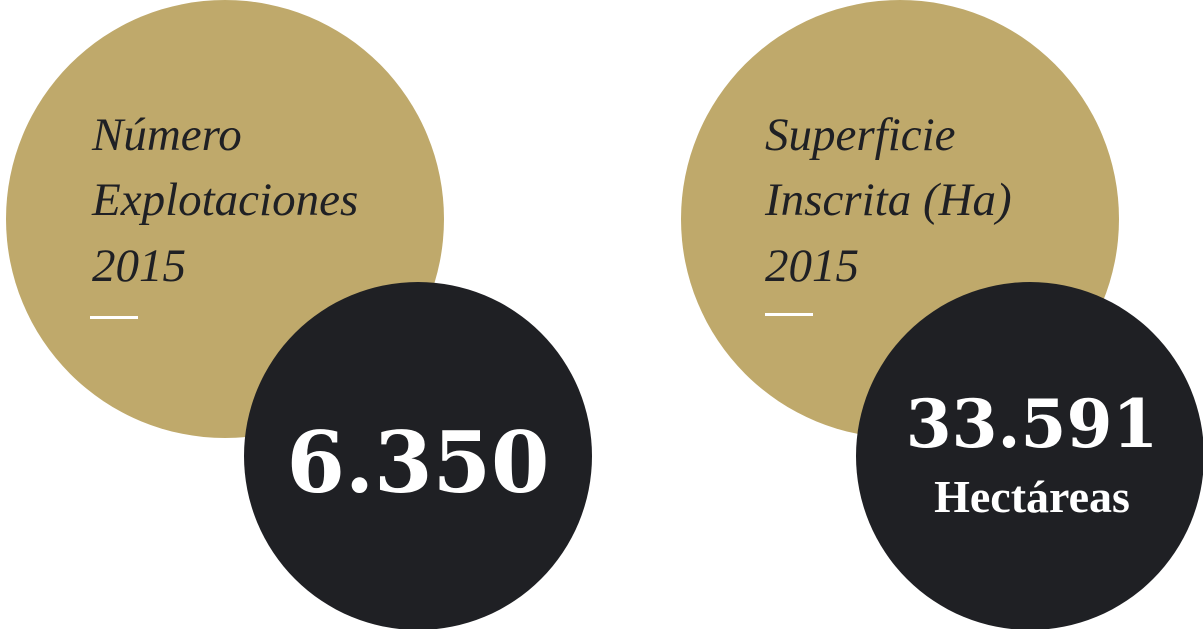 Image resolution: width=1203 pixels, height=629 pixels. I want to click on label-line: Superficie, so click(860, 135).